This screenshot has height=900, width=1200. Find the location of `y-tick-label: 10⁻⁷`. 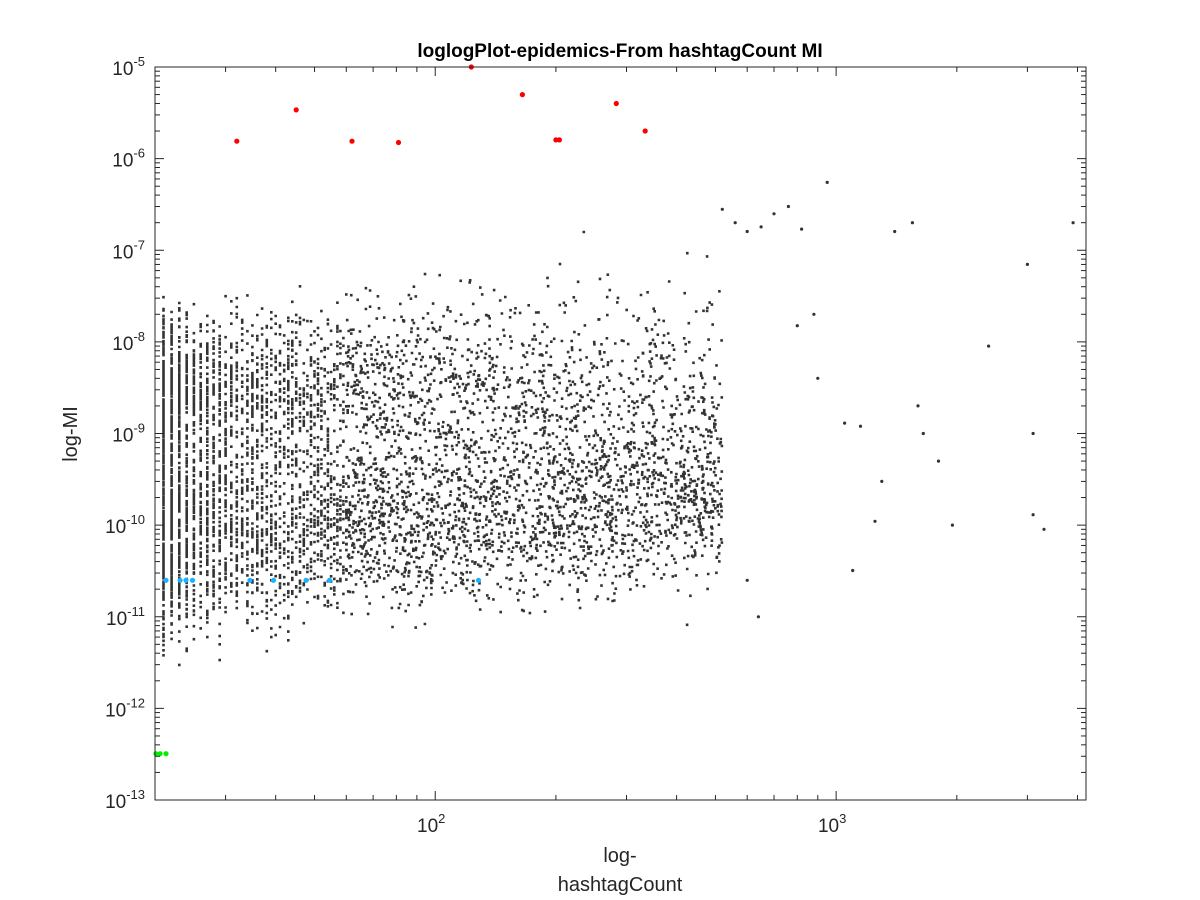

y-tick-label: 10⁻⁷ is located at coordinates (128, 250).